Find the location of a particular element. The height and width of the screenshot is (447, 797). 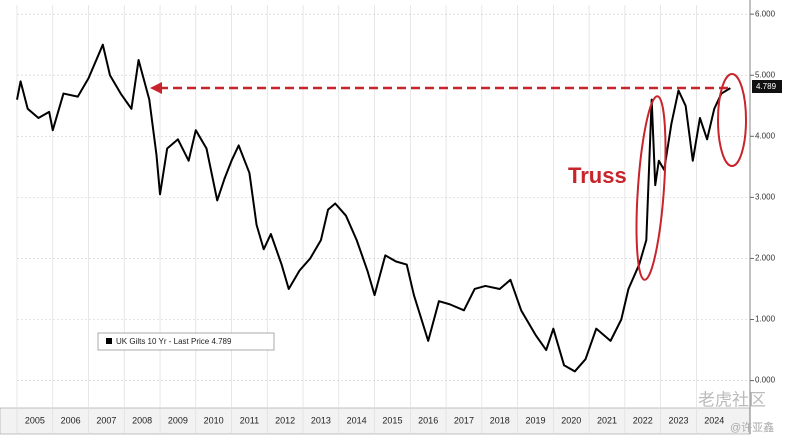

y-tick-label: 2.000 is located at coordinates (765, 258).